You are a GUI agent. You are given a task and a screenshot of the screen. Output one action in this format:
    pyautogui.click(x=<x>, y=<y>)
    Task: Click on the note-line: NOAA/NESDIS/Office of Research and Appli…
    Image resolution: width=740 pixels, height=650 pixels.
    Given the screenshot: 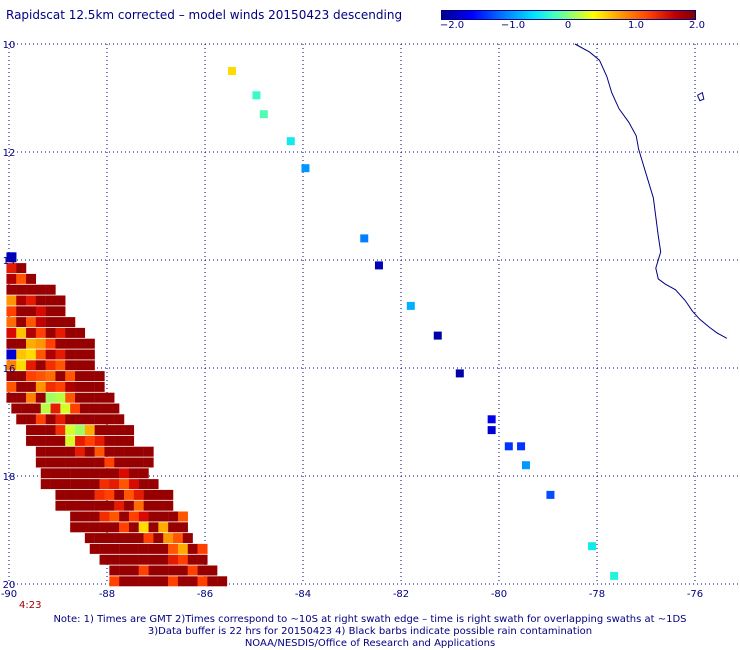 What is the action you would take?
    pyautogui.click(x=370, y=643)
    